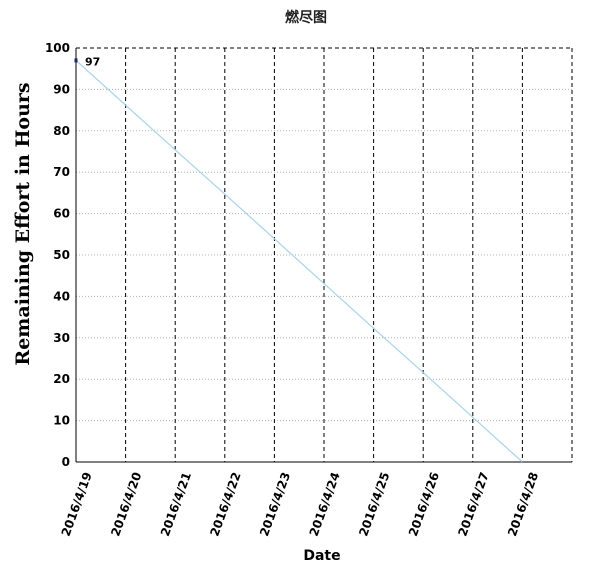  I want to click on y-axis-label: Remaining Effort in Hours, so click(23, 223).